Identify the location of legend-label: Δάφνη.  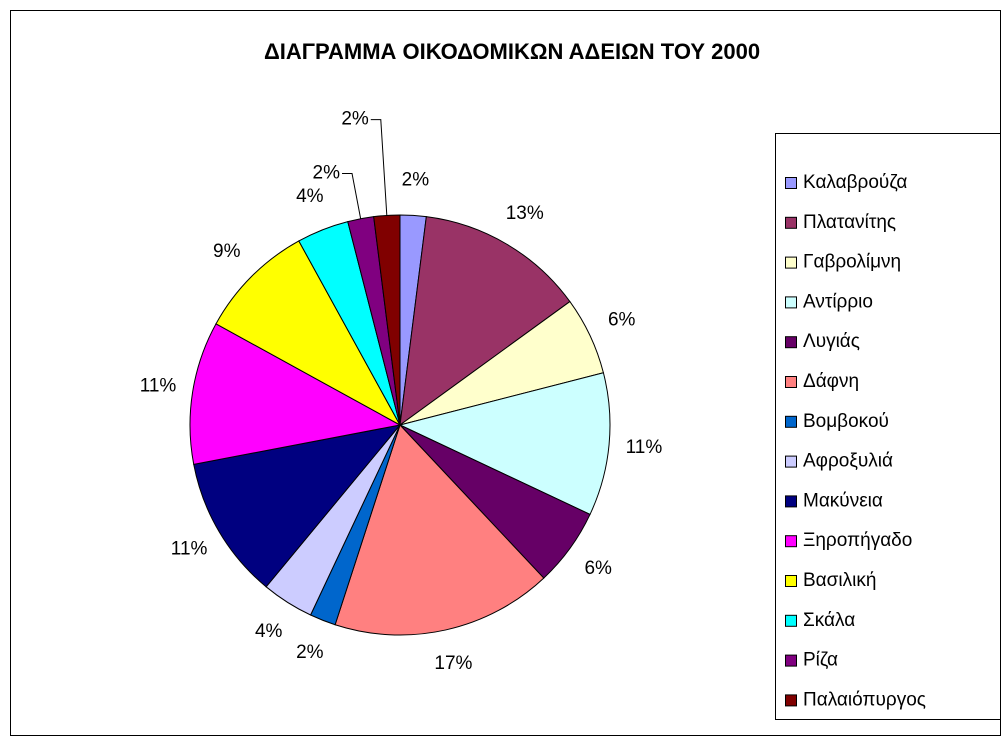
(831, 381).